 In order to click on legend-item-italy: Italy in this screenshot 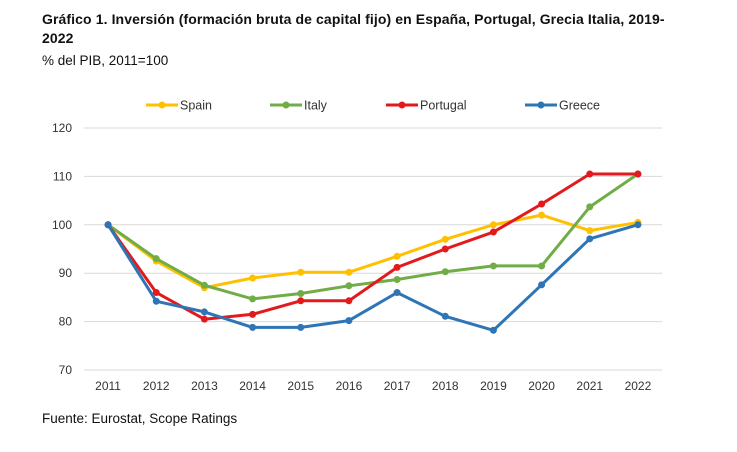, I will do `click(299, 106)`.